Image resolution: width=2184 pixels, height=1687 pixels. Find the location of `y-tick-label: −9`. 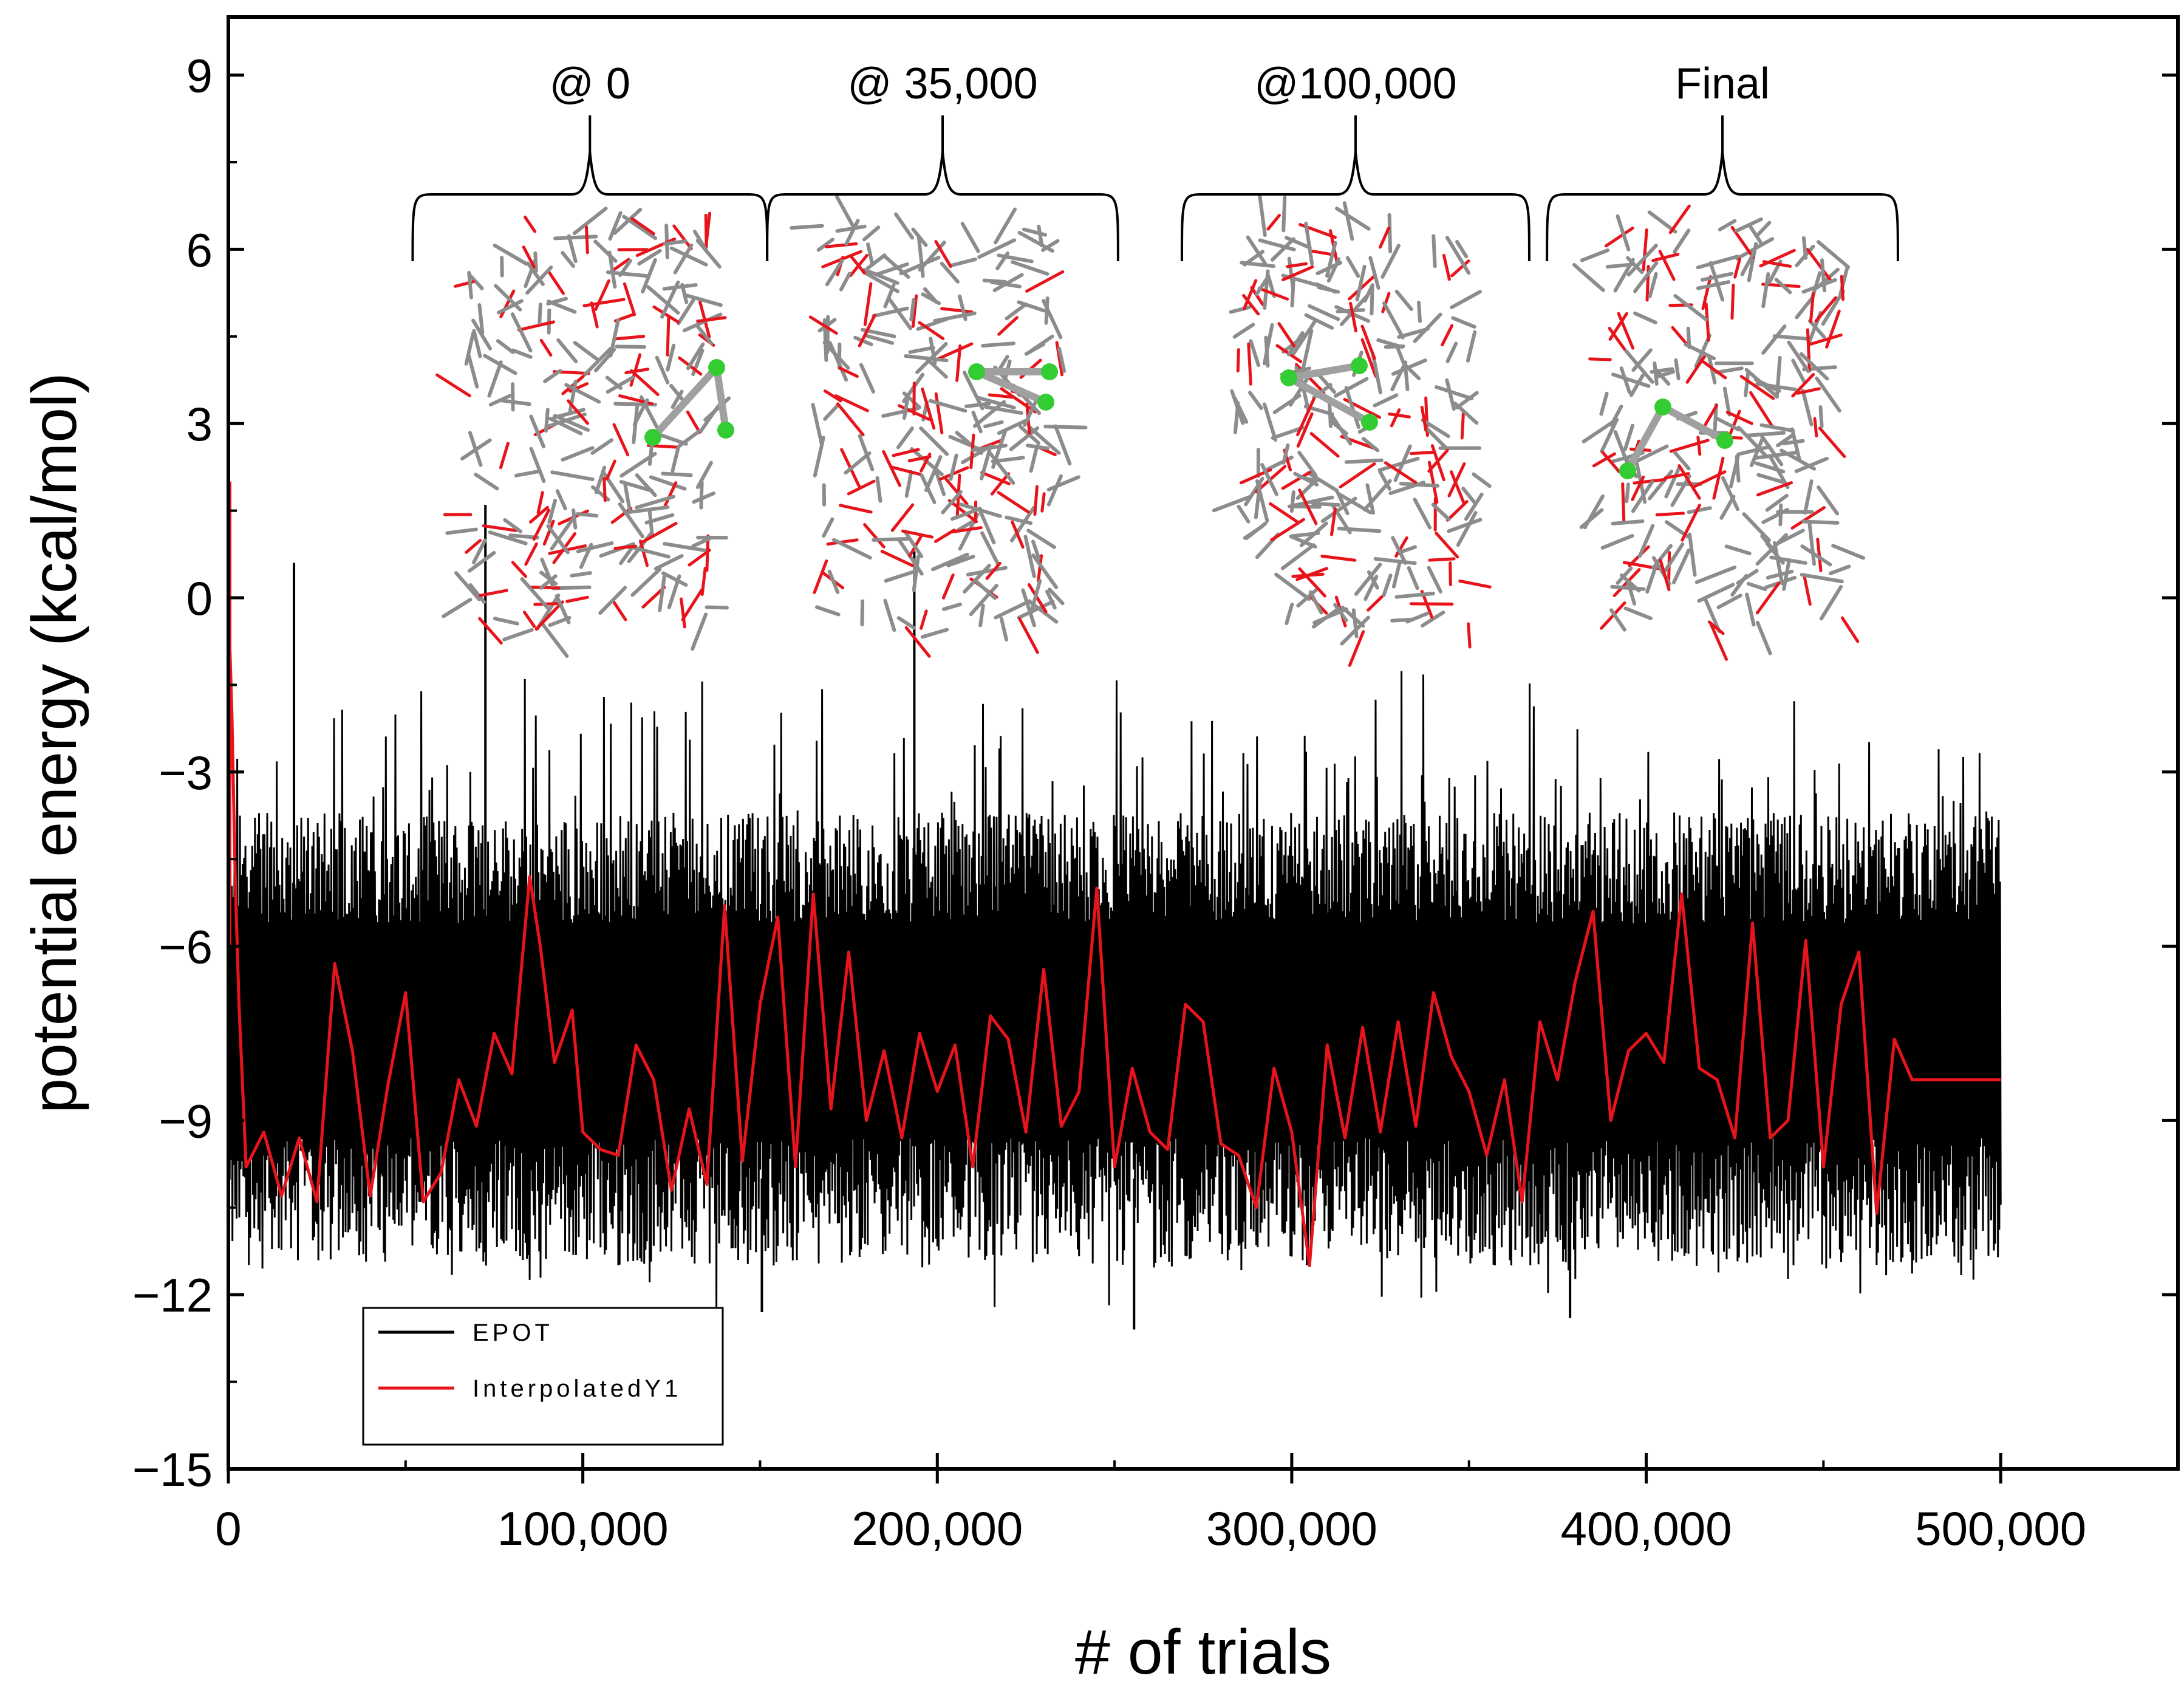

y-tick-label: −9 is located at coordinates (186, 1121).